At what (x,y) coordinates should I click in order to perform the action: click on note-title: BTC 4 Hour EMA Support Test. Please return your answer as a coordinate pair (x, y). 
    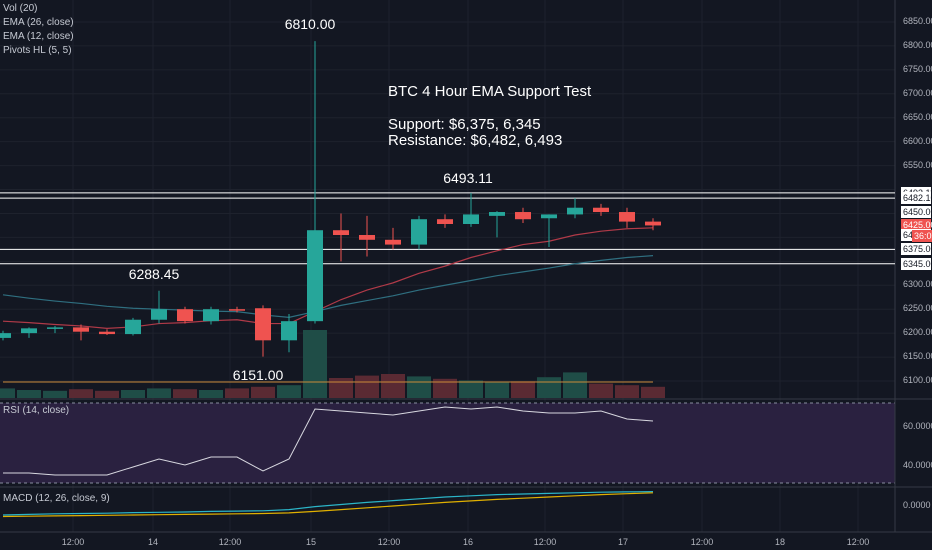
    Looking at the image, I should click on (490, 91).